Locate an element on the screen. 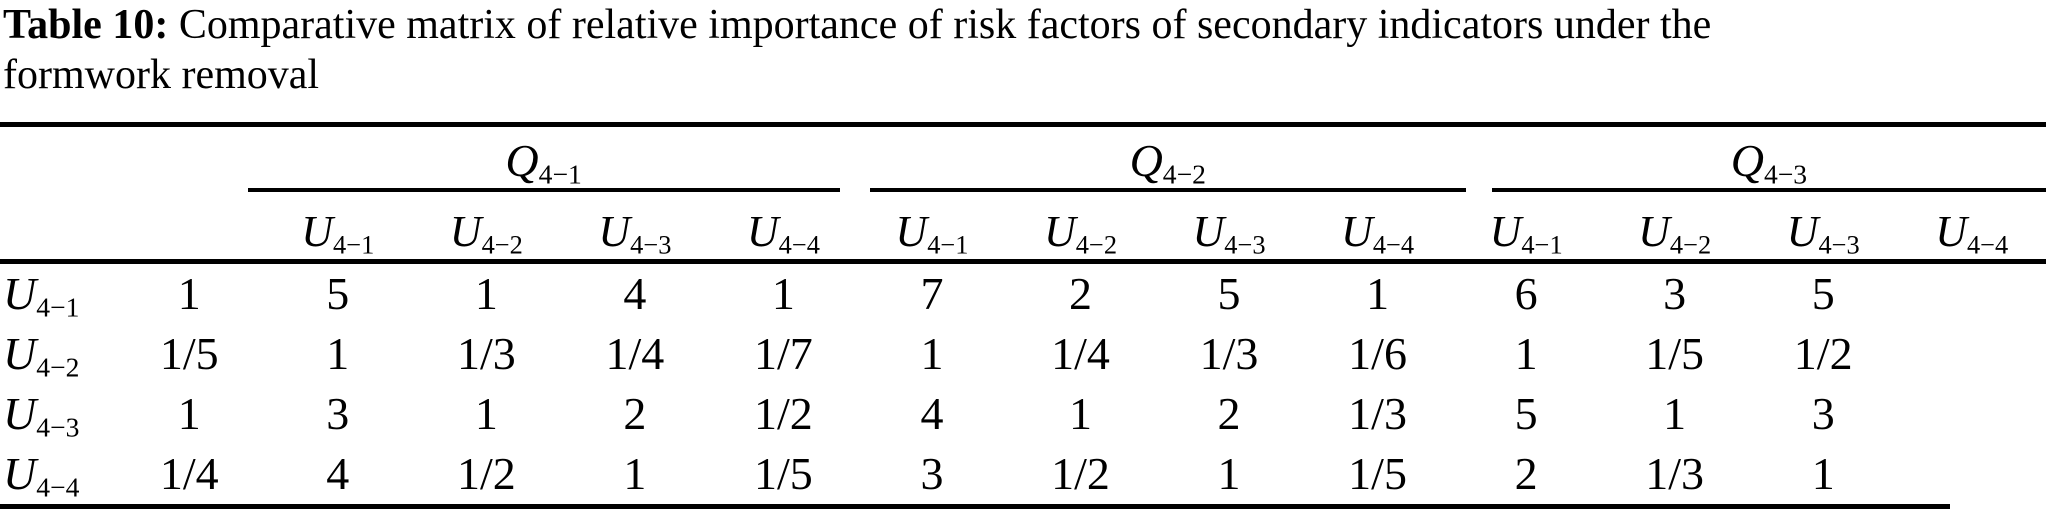  row-header: U4−1 is located at coordinates (57, 295).